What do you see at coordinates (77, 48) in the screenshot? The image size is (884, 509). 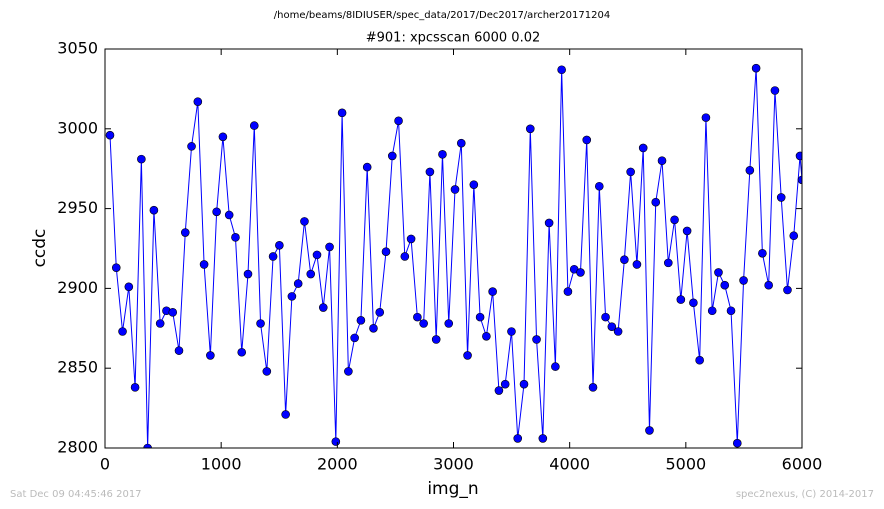 I see `y-tick-label: 3050` at bounding box center [77, 48].